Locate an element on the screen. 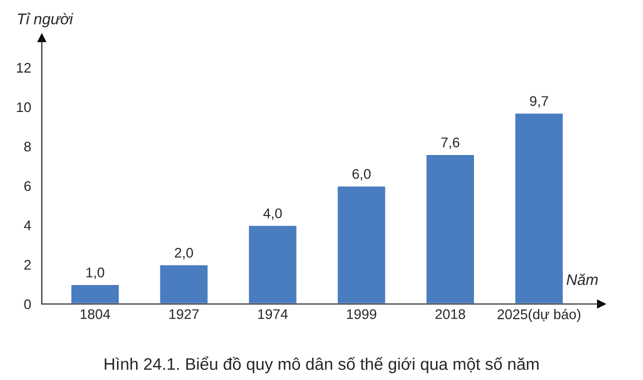  data-label: 2,0 is located at coordinates (183, 254).